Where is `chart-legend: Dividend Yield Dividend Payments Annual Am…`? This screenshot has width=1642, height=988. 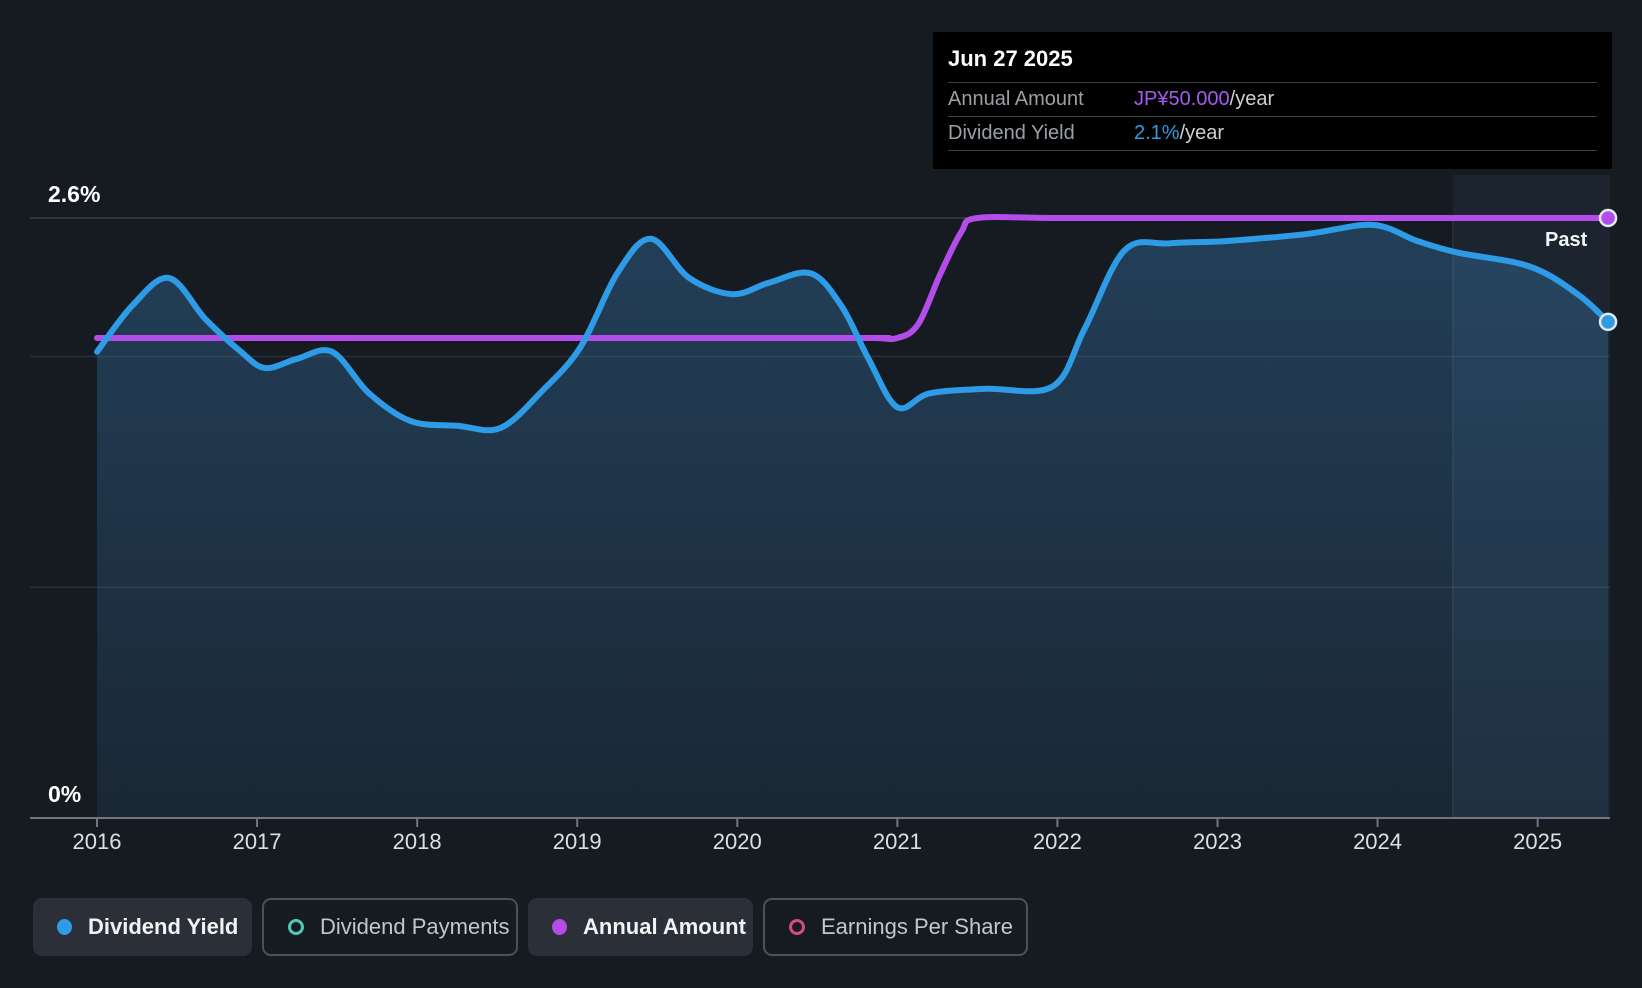 chart-legend: Dividend Yield Dividend Payments Annual Am… is located at coordinates (821, 927).